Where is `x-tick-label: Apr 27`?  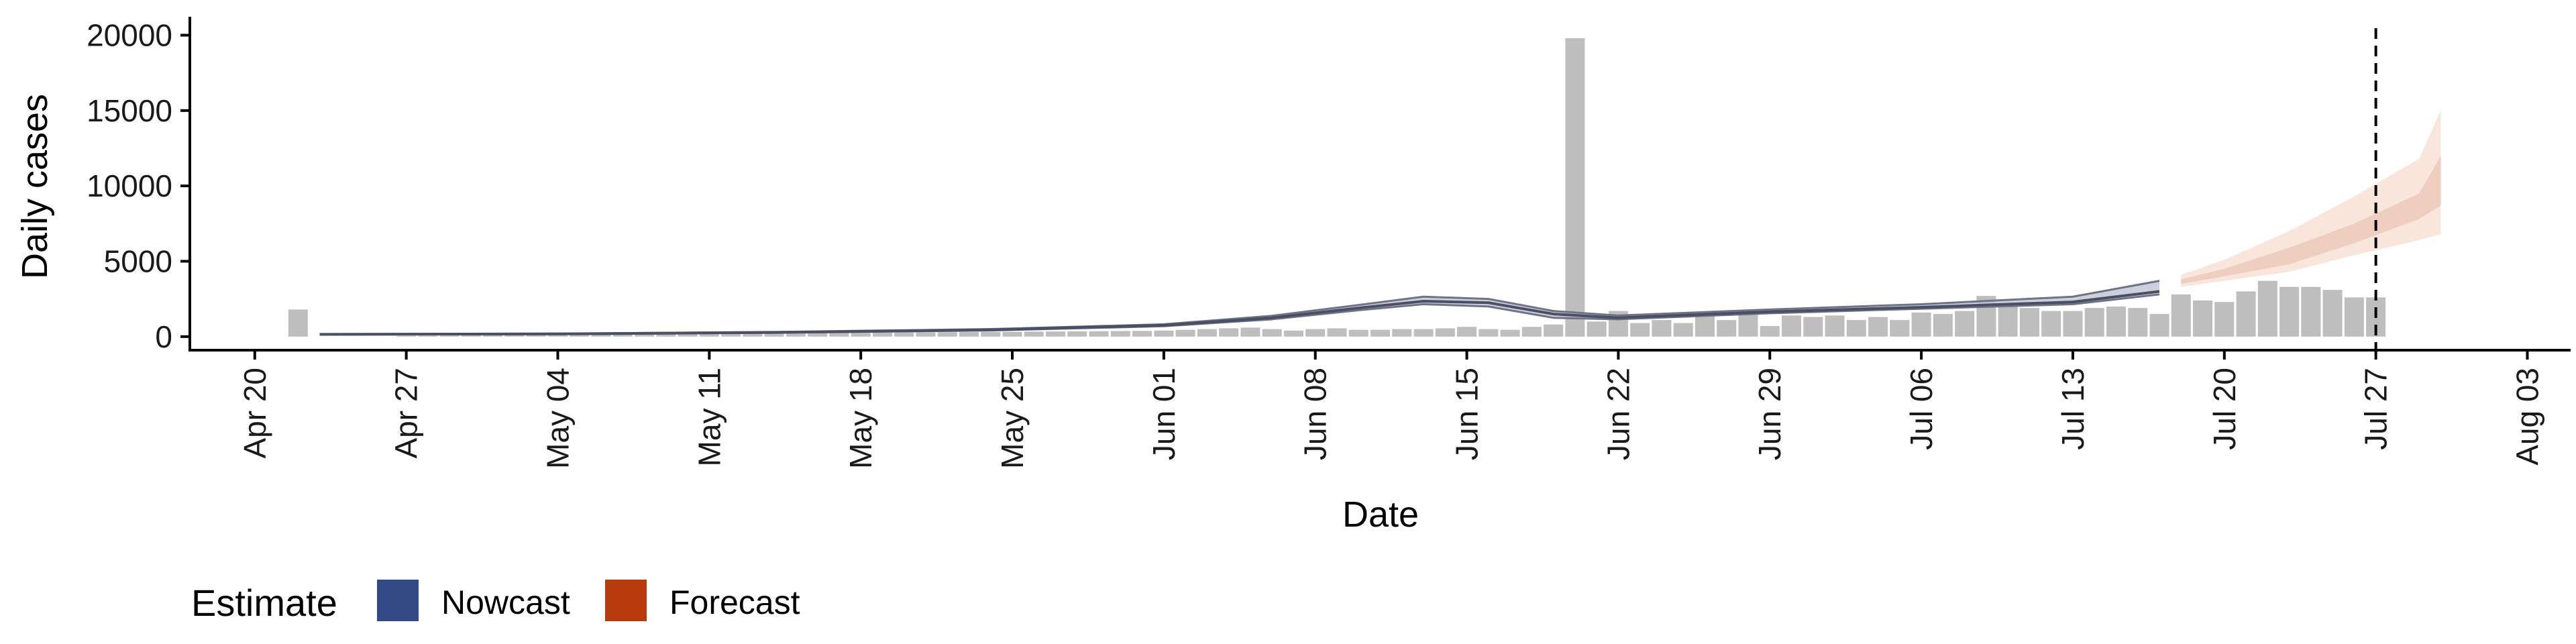
x-tick-label: Apr 27 is located at coordinates (406, 413).